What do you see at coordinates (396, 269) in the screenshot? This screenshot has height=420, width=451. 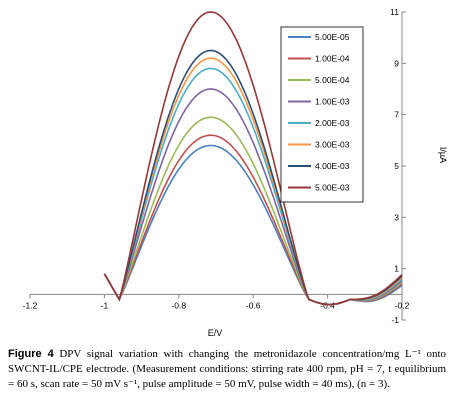 I see `y-tick-label: 1` at bounding box center [396, 269].